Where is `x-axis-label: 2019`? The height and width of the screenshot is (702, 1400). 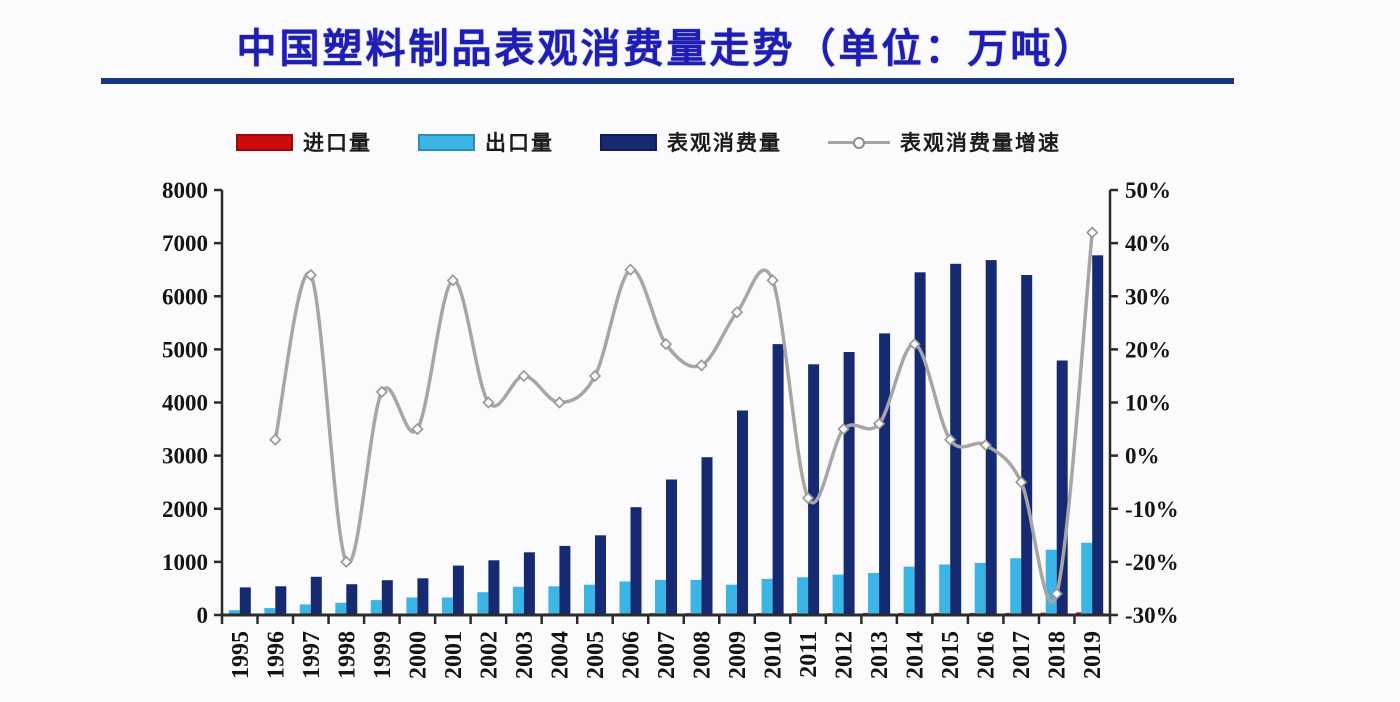 x-axis-label: 2019 is located at coordinates (1093, 655).